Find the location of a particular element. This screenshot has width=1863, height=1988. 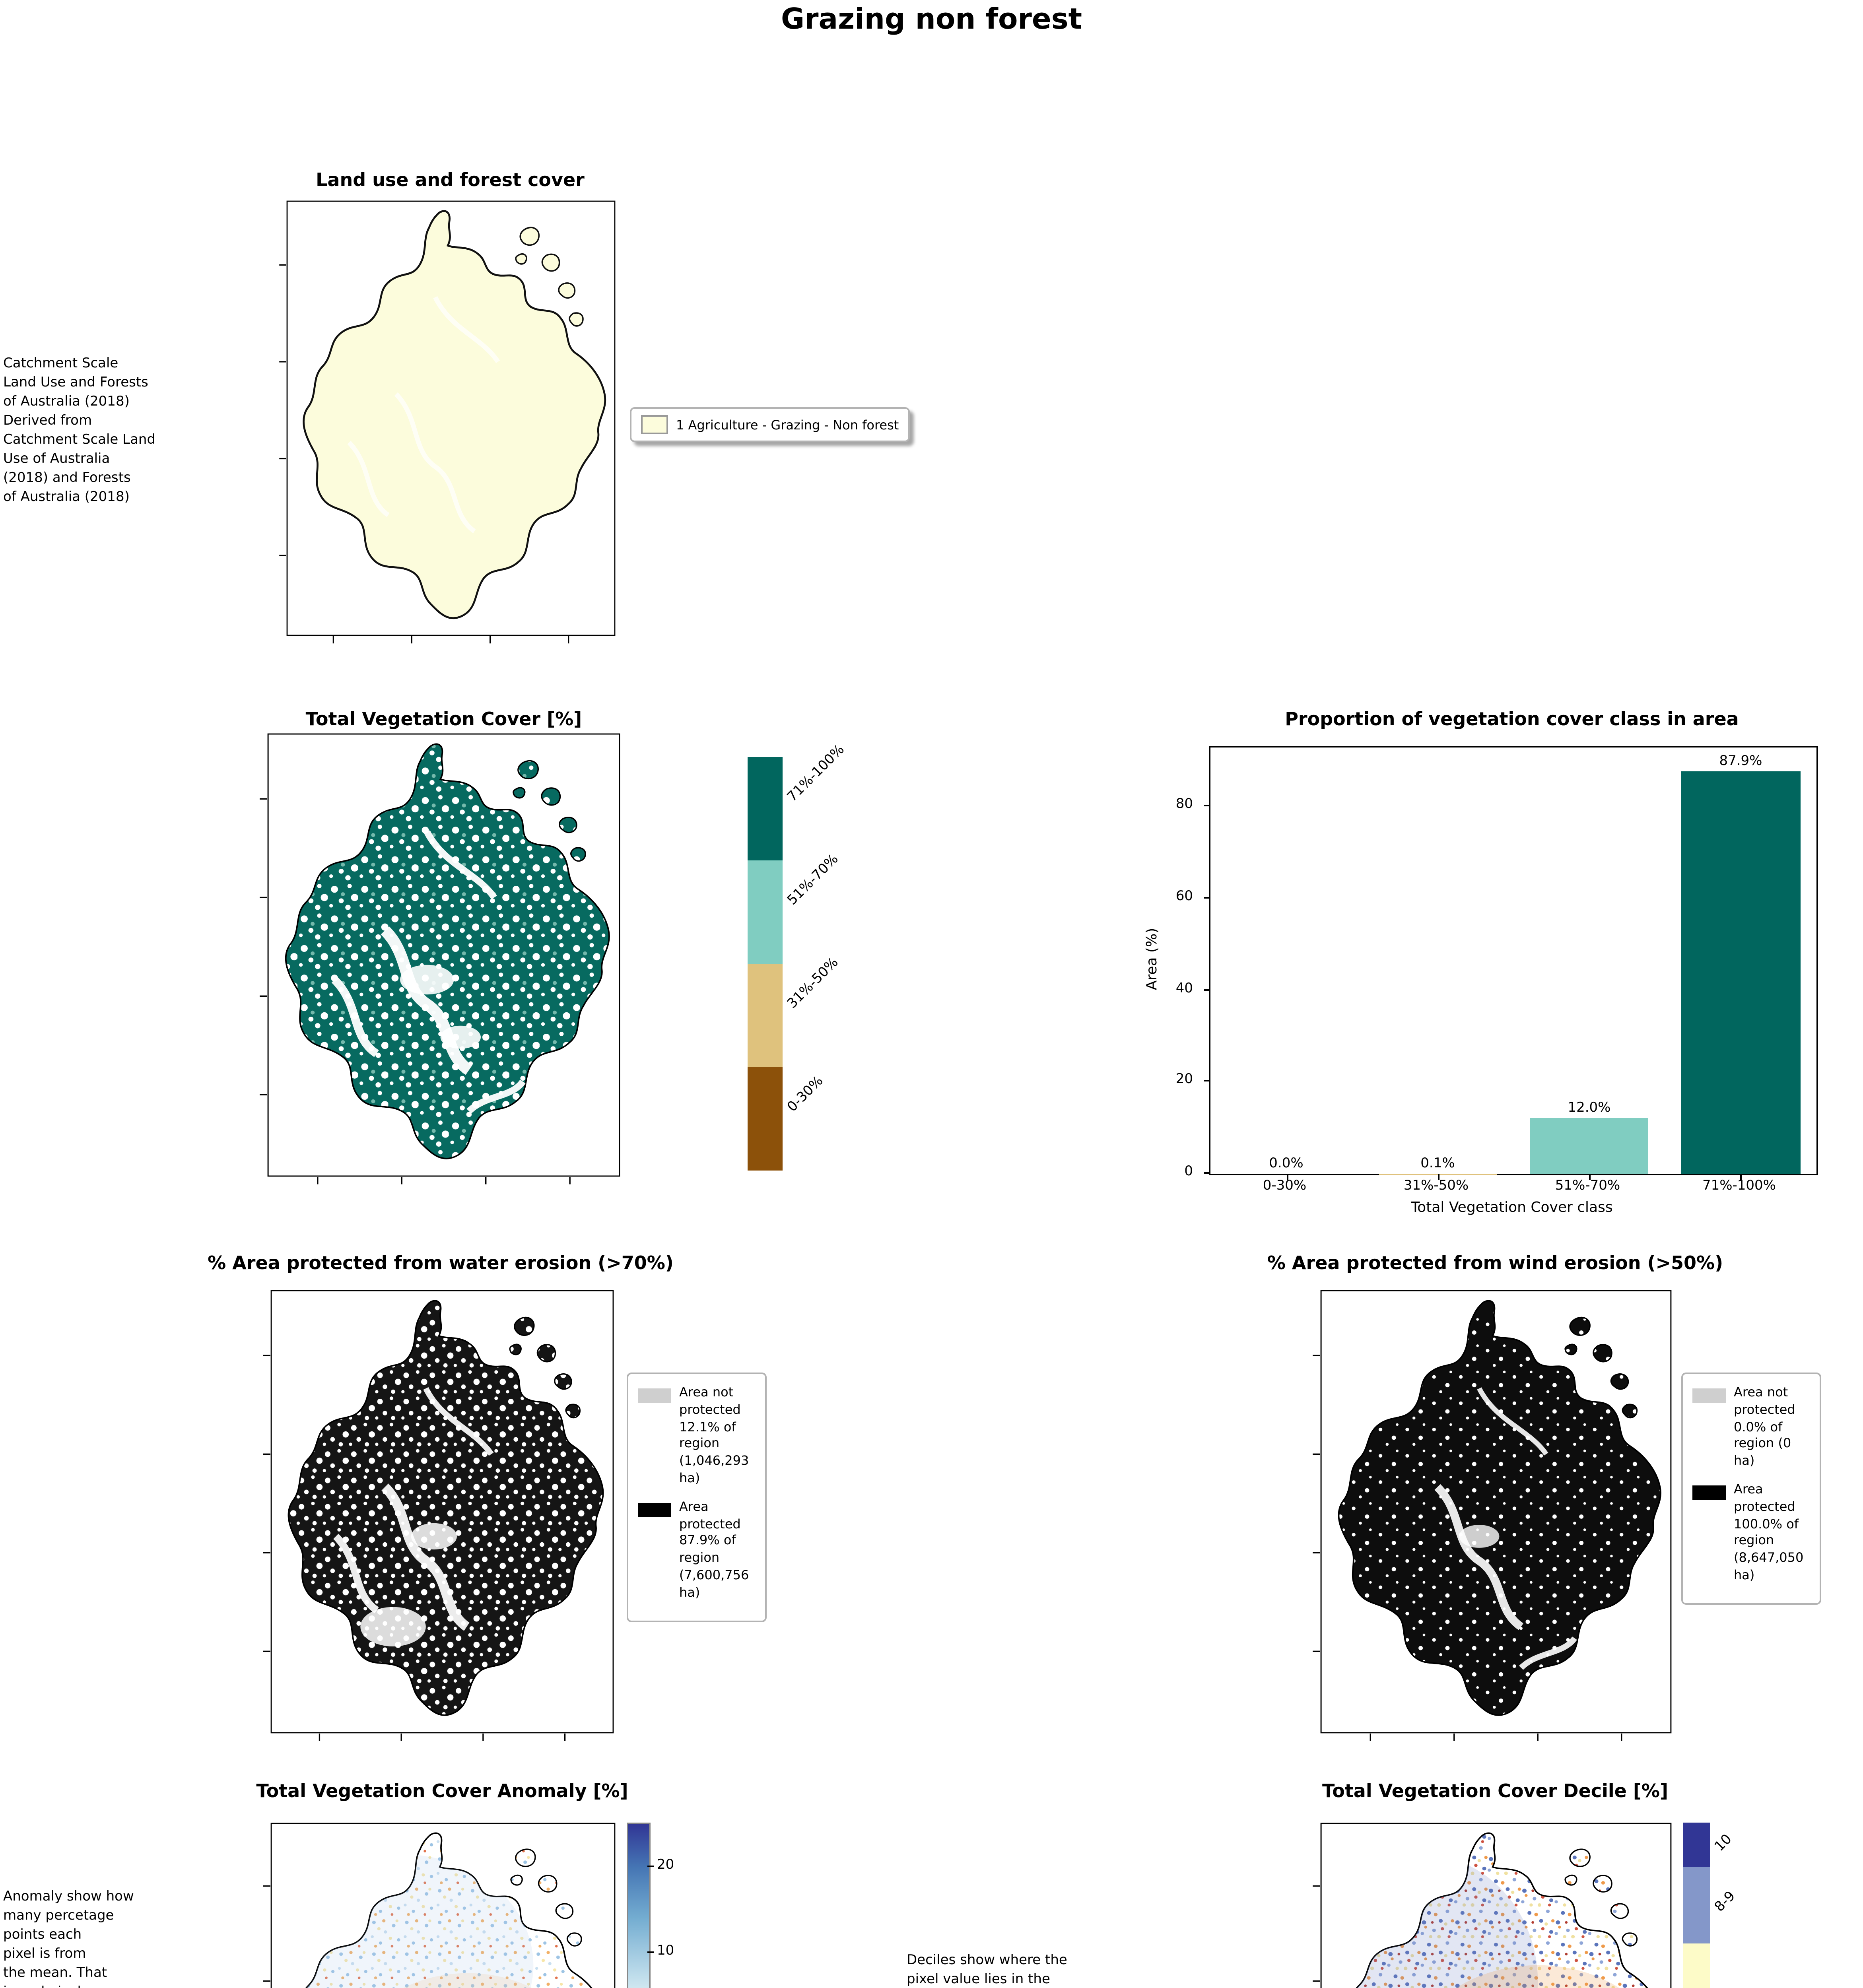

wind-erosion-map is located at coordinates (1492, 1515).